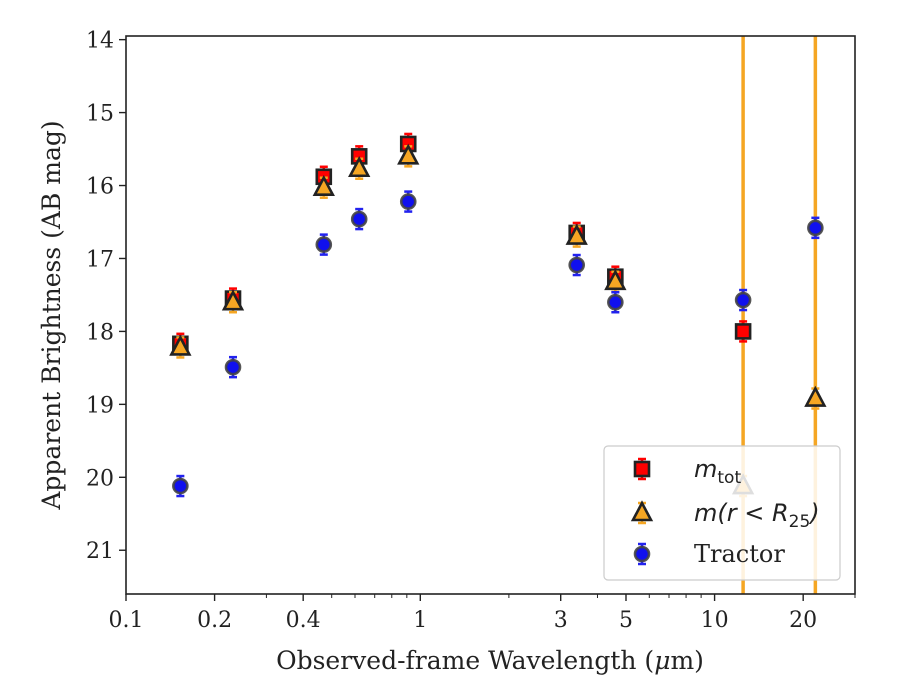 The width and height of the screenshot is (900, 700). Describe the element at coordinates (465, 660) in the screenshot. I see `x-axis-label-pre: Observed-frame Wavelength (` at that location.